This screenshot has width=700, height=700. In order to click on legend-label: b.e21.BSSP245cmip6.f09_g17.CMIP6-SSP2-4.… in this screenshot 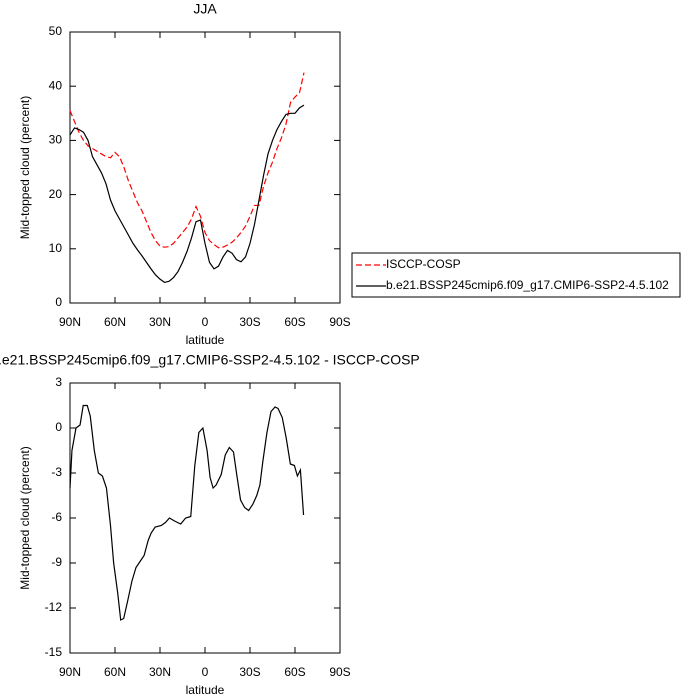, I will do `click(527, 285)`.